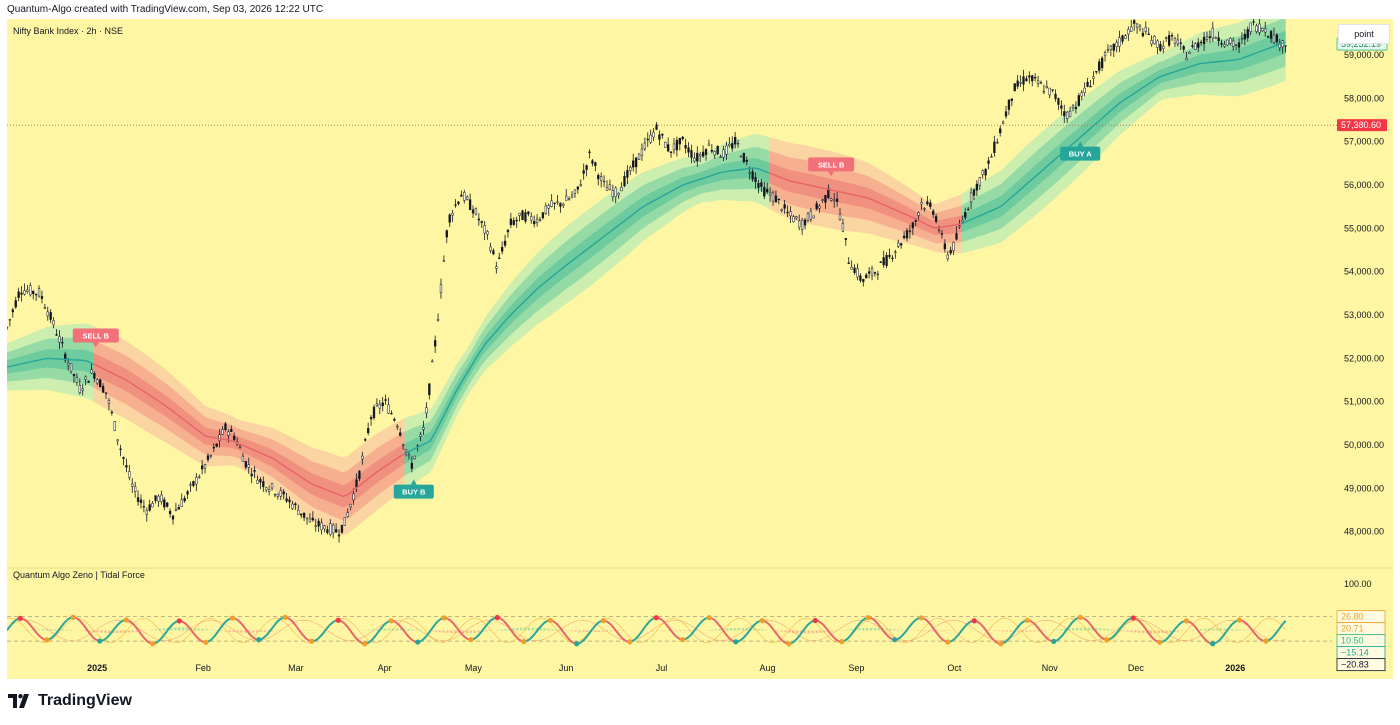 The image size is (1400, 725). What do you see at coordinates (1080, 144) in the screenshot?
I see `signal-pointer` at bounding box center [1080, 144].